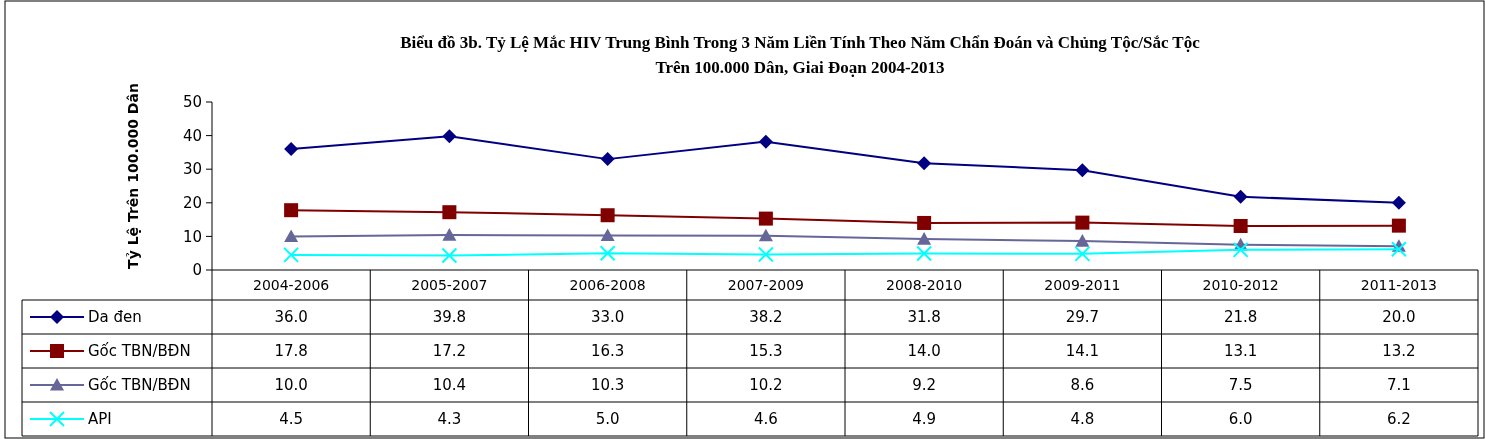 This screenshot has height=439, width=1485. Describe the element at coordinates (607, 317) in the screenshot. I see `data-label: 33.0` at that location.